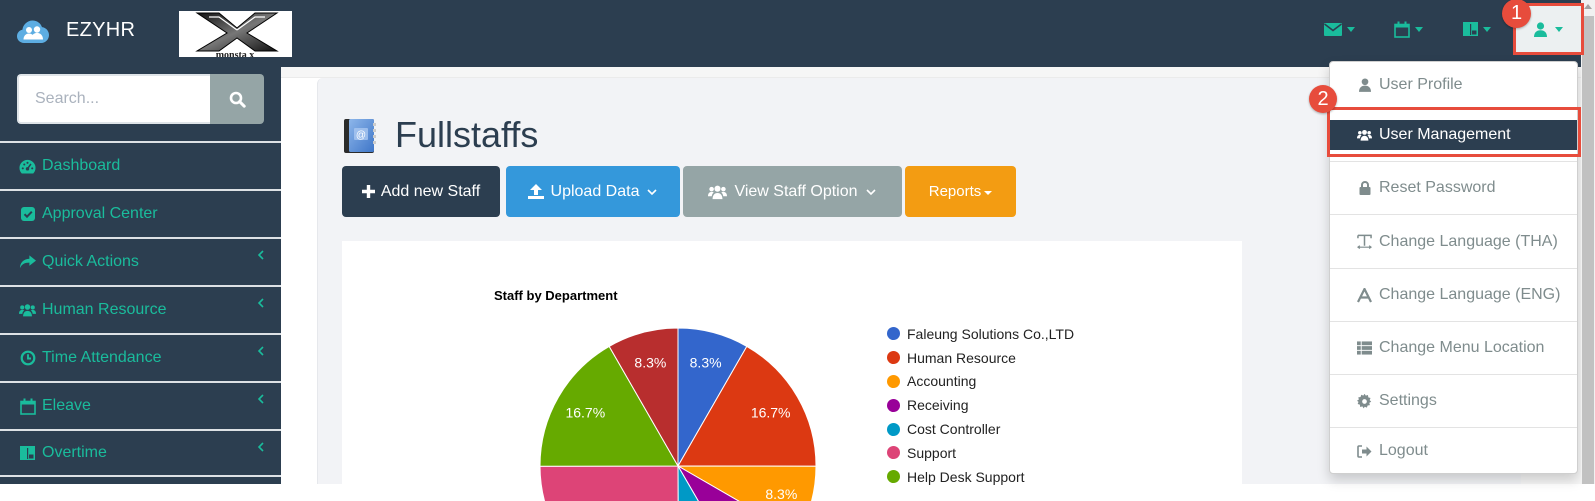  I want to click on columns-dropdown-toggle, so click(1477, 29).